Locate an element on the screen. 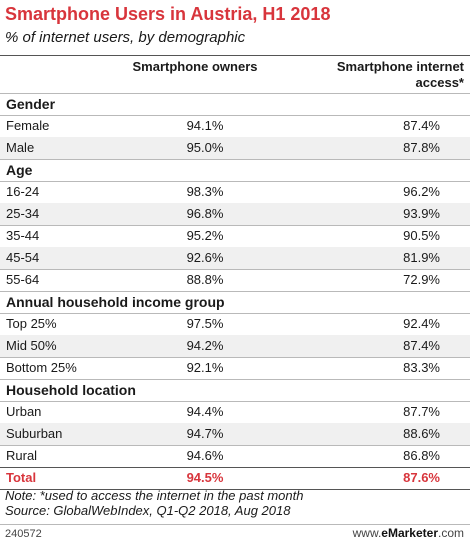 This screenshot has width=470, height=545. table-row: Male 95.0% 87.8% is located at coordinates (235, 148).